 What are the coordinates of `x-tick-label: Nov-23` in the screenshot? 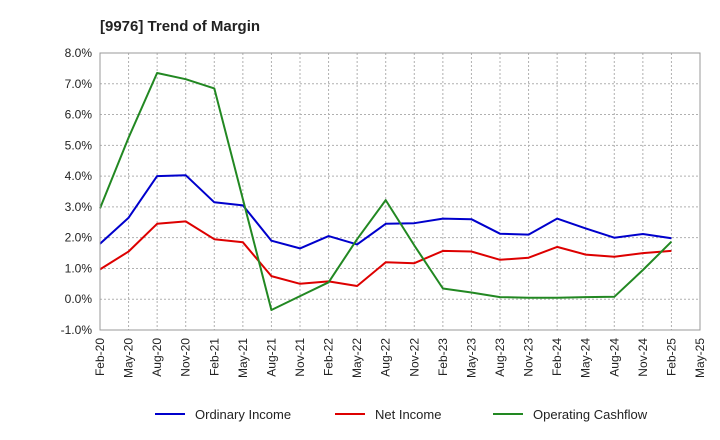 It's located at (529, 357).